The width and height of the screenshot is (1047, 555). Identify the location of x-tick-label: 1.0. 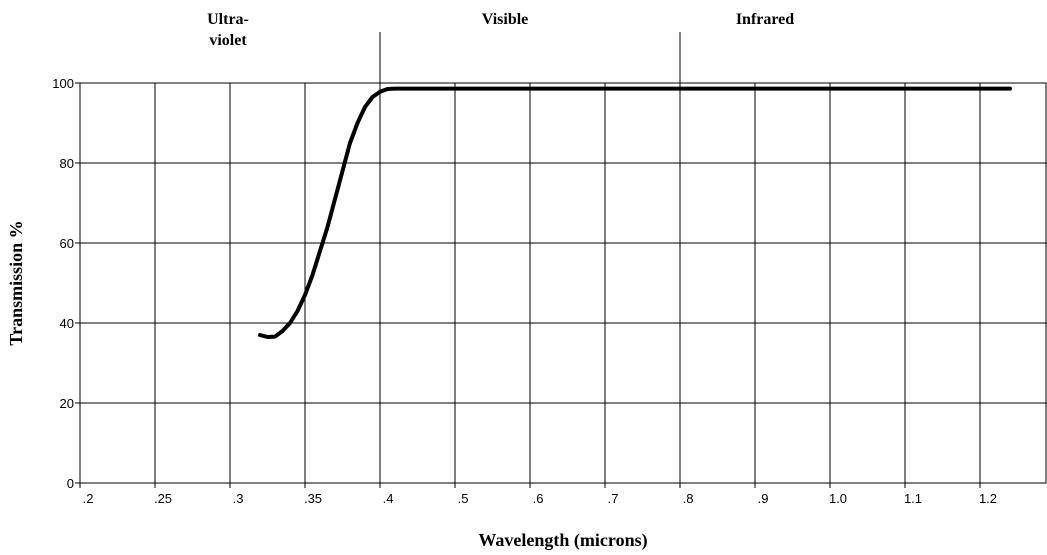
(838, 498).